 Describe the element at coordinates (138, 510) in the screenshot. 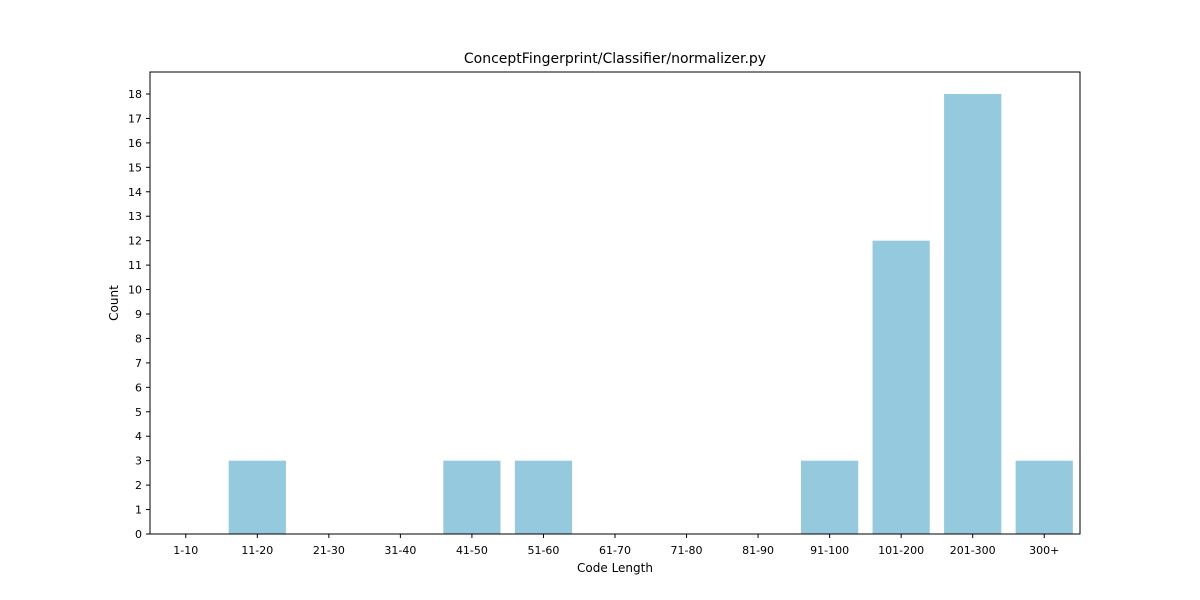

I see `y-tick-label: 1` at that location.